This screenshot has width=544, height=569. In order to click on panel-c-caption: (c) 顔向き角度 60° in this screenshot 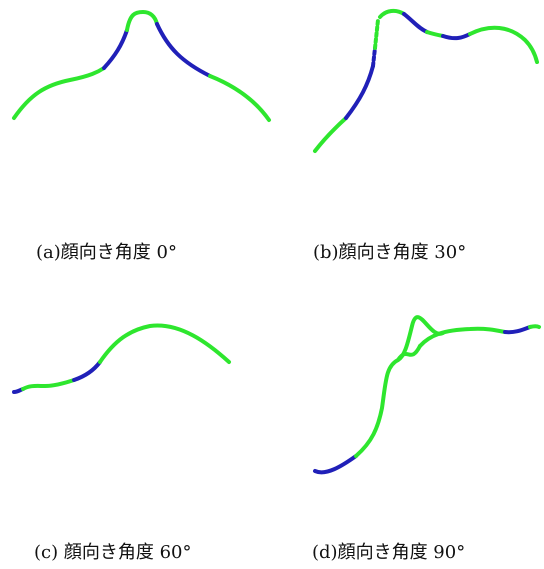, I will do `click(113, 552)`.